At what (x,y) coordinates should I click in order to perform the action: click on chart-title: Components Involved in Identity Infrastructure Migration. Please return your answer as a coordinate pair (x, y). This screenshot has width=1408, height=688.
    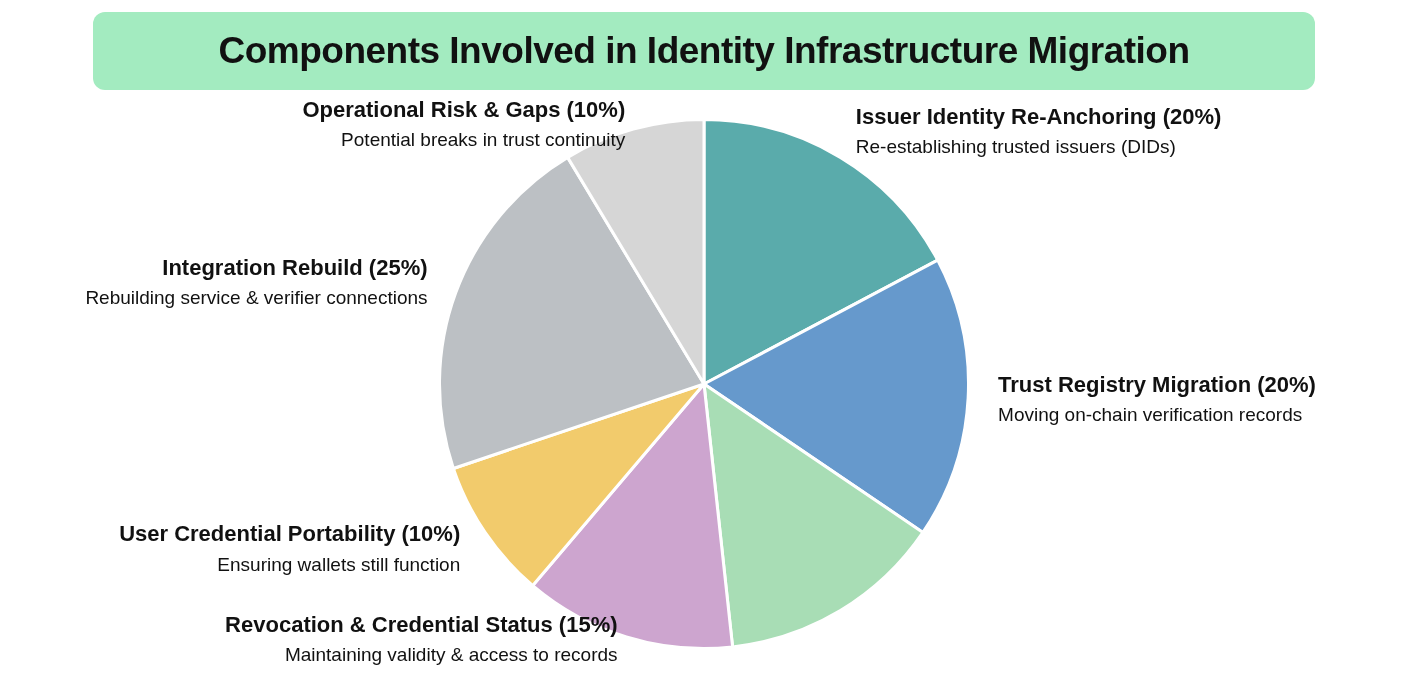
    Looking at the image, I should click on (704, 51).